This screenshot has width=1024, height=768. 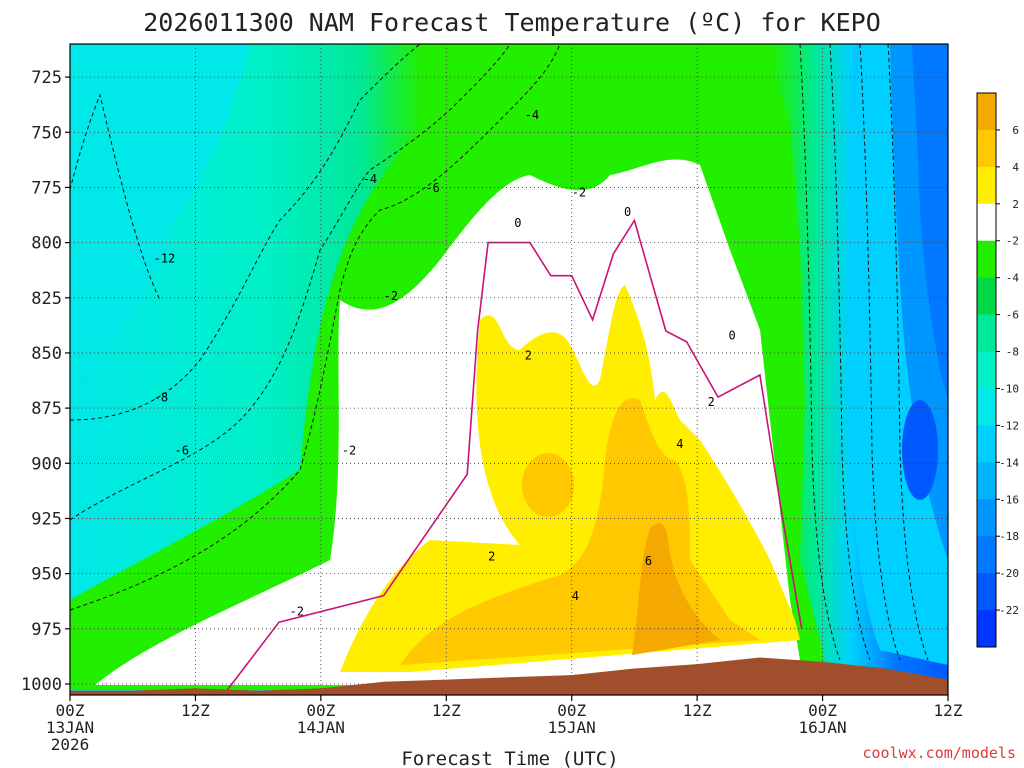 I want to click on y-tick-label-725: 725, so click(x=46, y=78).